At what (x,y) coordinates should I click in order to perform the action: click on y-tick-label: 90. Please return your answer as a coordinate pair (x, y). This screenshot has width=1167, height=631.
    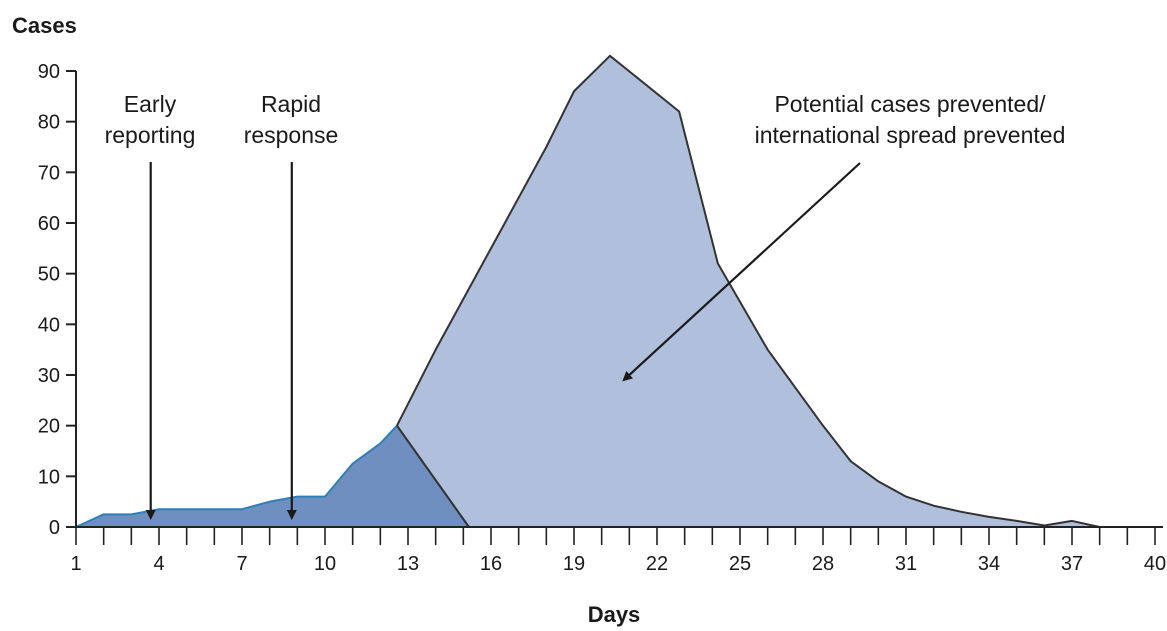
    Looking at the image, I should click on (49, 72).